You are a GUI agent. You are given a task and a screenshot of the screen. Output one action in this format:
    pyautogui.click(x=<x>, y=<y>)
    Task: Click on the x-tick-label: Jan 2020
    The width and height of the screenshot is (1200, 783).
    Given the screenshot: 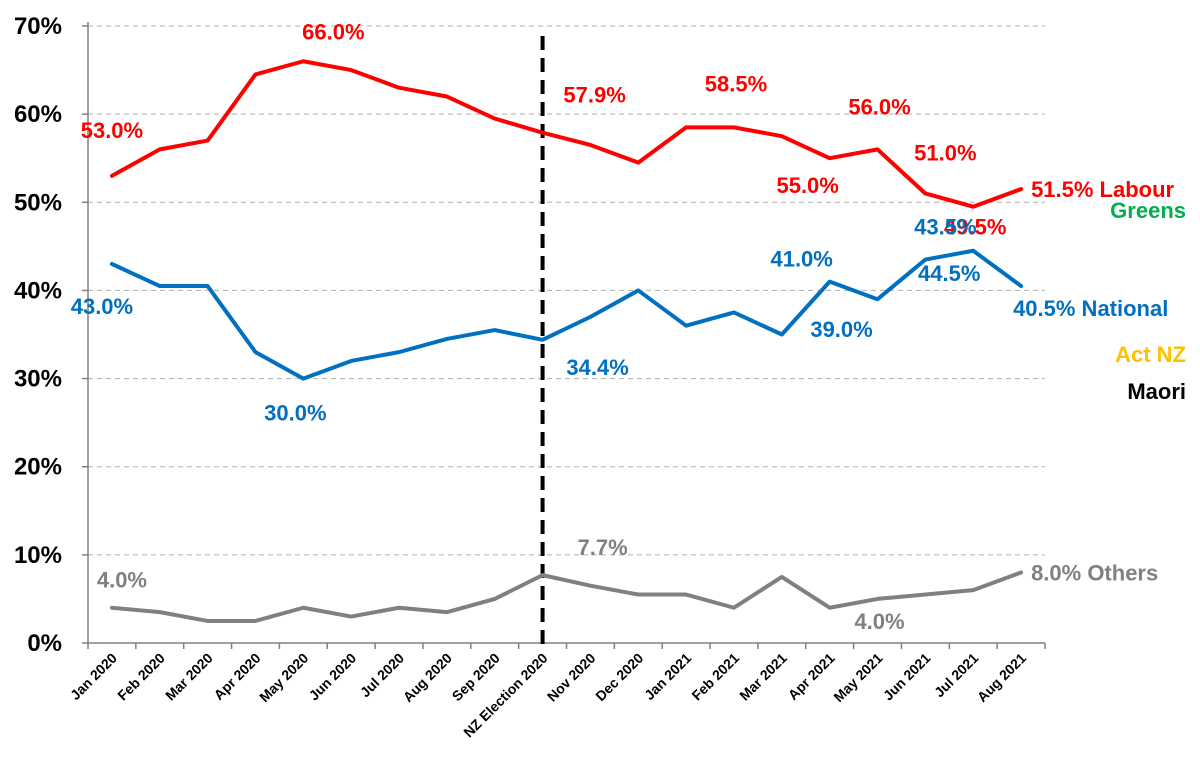 What is the action you would take?
    pyautogui.click(x=93, y=676)
    